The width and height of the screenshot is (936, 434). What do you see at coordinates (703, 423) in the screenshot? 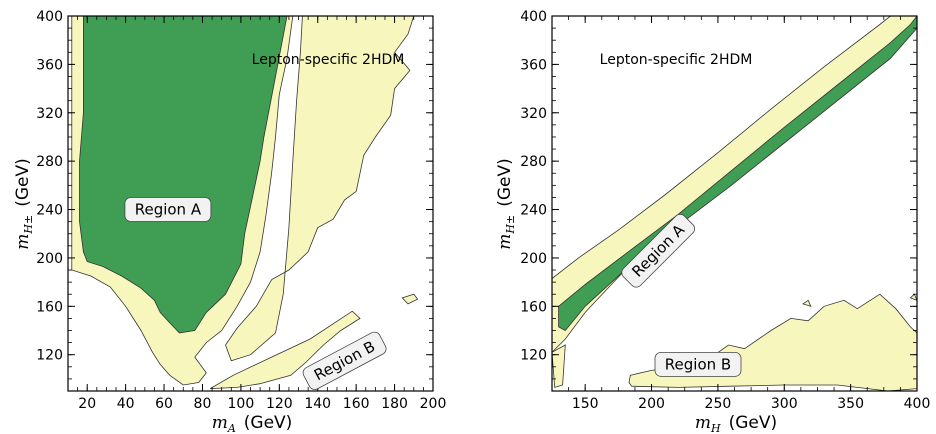
I see `x-axis-var-right: m` at bounding box center [703, 423].